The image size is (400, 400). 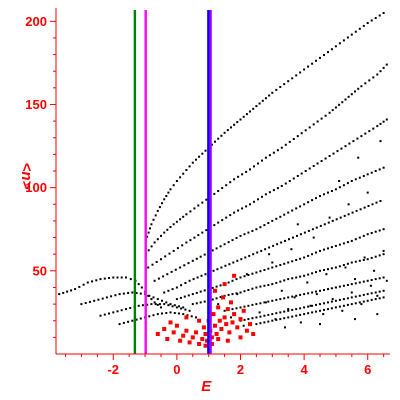 What do you see at coordinates (206, 386) in the screenshot?
I see `x-axis-label: E` at bounding box center [206, 386].